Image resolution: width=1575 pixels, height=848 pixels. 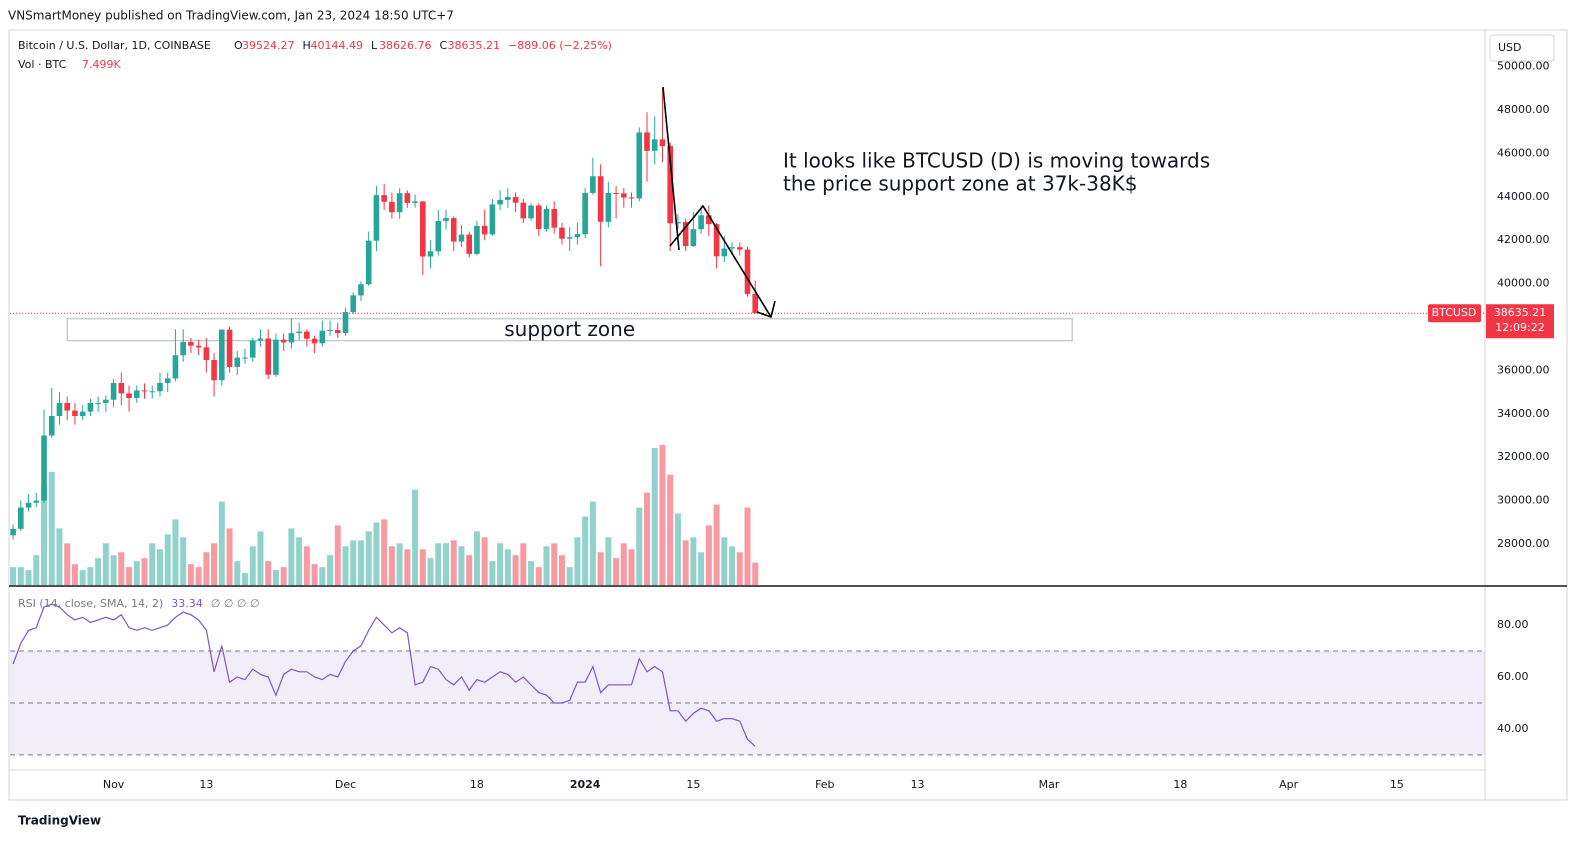 I want to click on y-tick-label: 40000.00, so click(x=1523, y=283).